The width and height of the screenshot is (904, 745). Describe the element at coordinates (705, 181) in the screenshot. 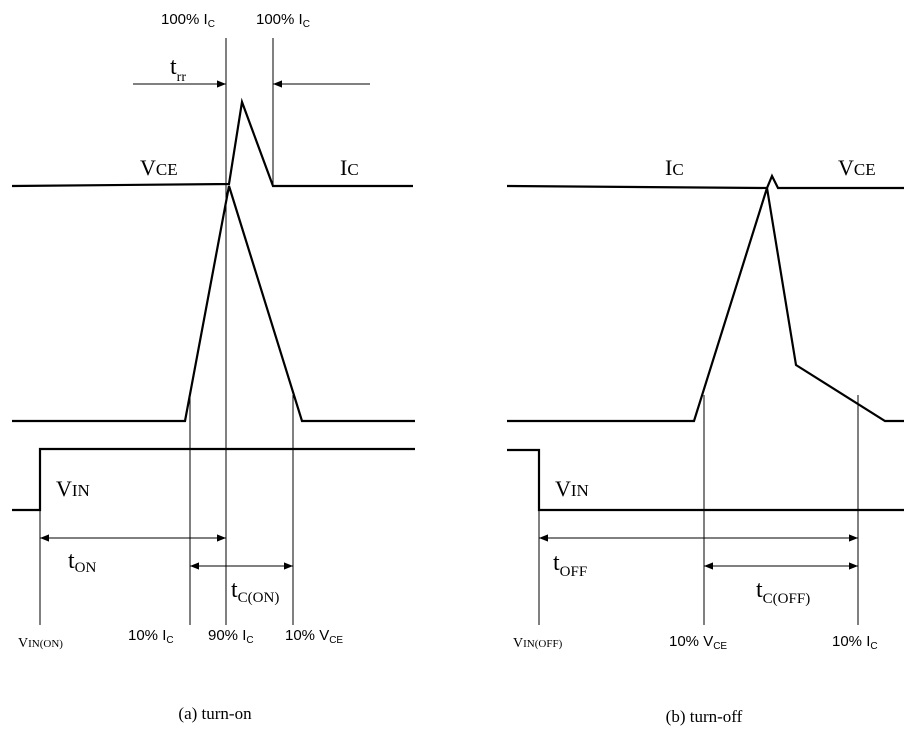

I see `turn-off-ic-vce-waveform` at that location.